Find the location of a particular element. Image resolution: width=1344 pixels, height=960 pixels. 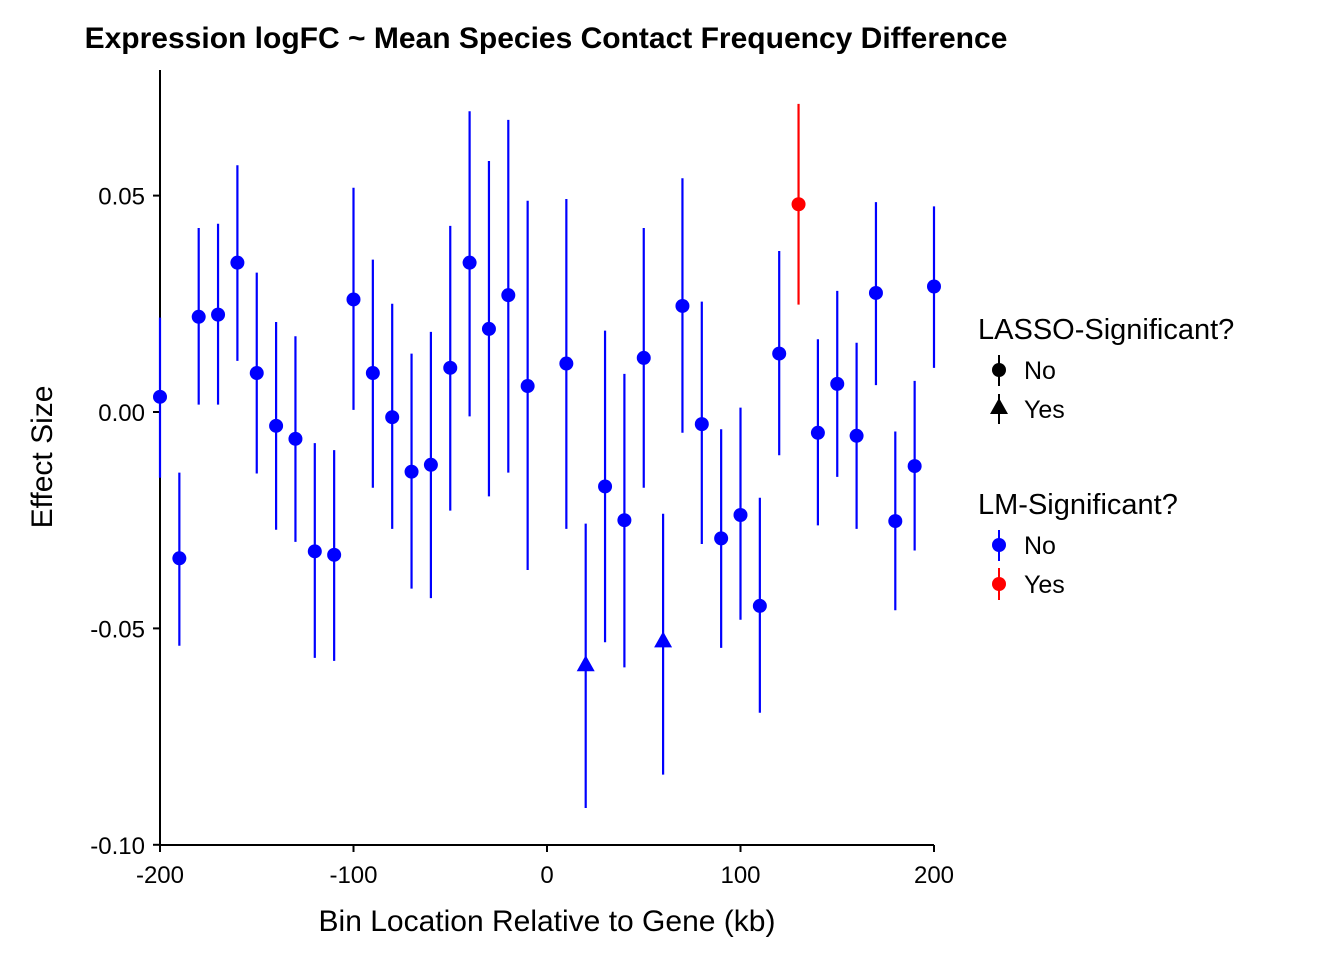

legend-lasso-key-yes is located at coordinates (999, 409).